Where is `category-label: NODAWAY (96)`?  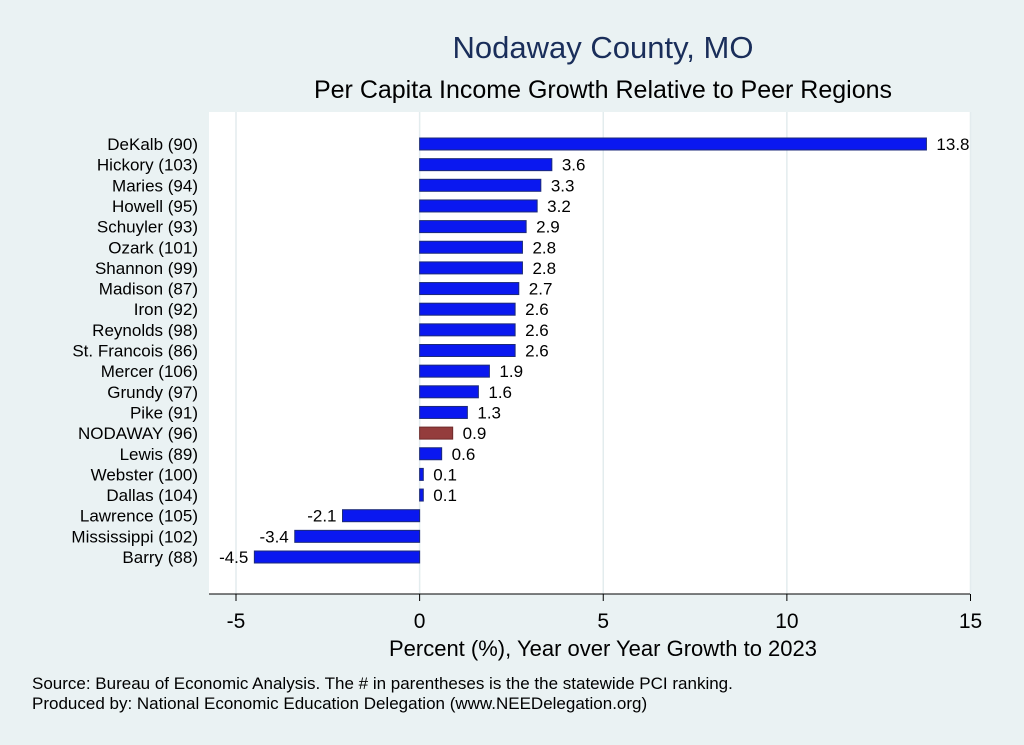 category-label: NODAWAY (96) is located at coordinates (138, 433).